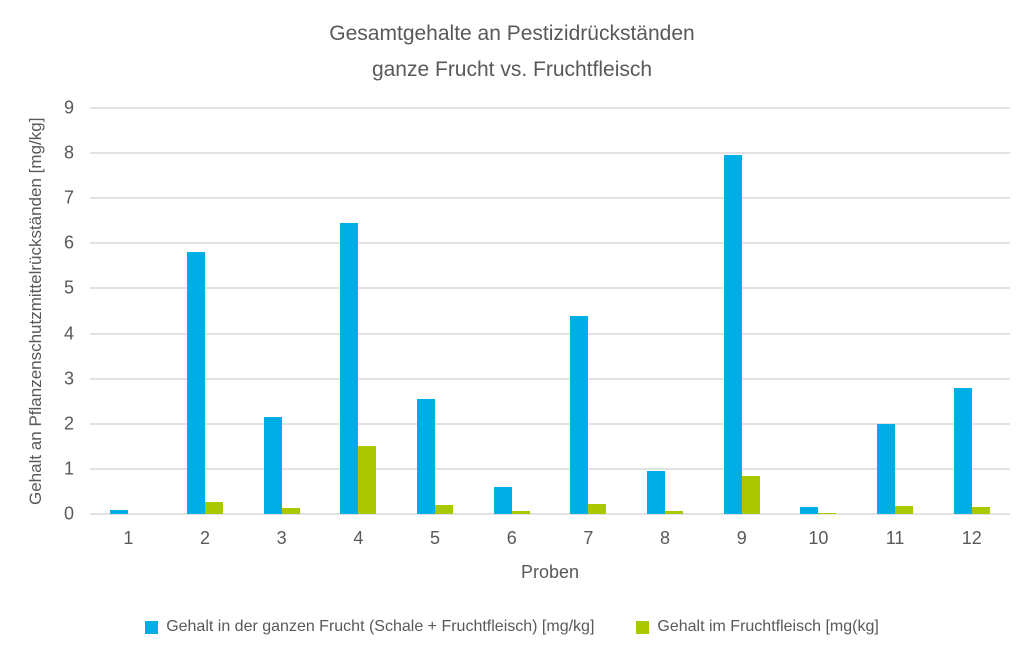 The image size is (1024, 664). Describe the element at coordinates (512, 69) in the screenshot. I see `chart-title-line-2: ganze Frucht vs. Fruchtfleisch` at that location.